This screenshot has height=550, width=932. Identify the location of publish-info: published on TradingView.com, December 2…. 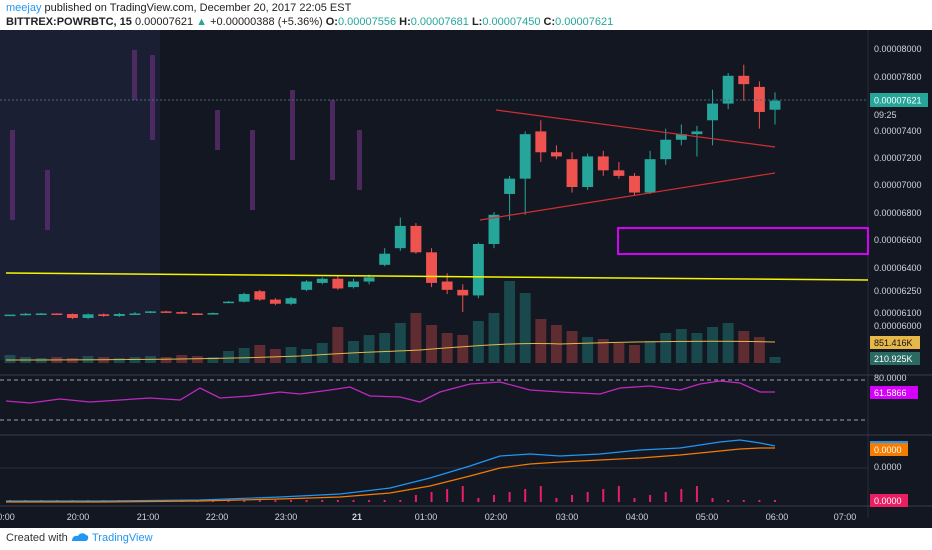
(198, 8).